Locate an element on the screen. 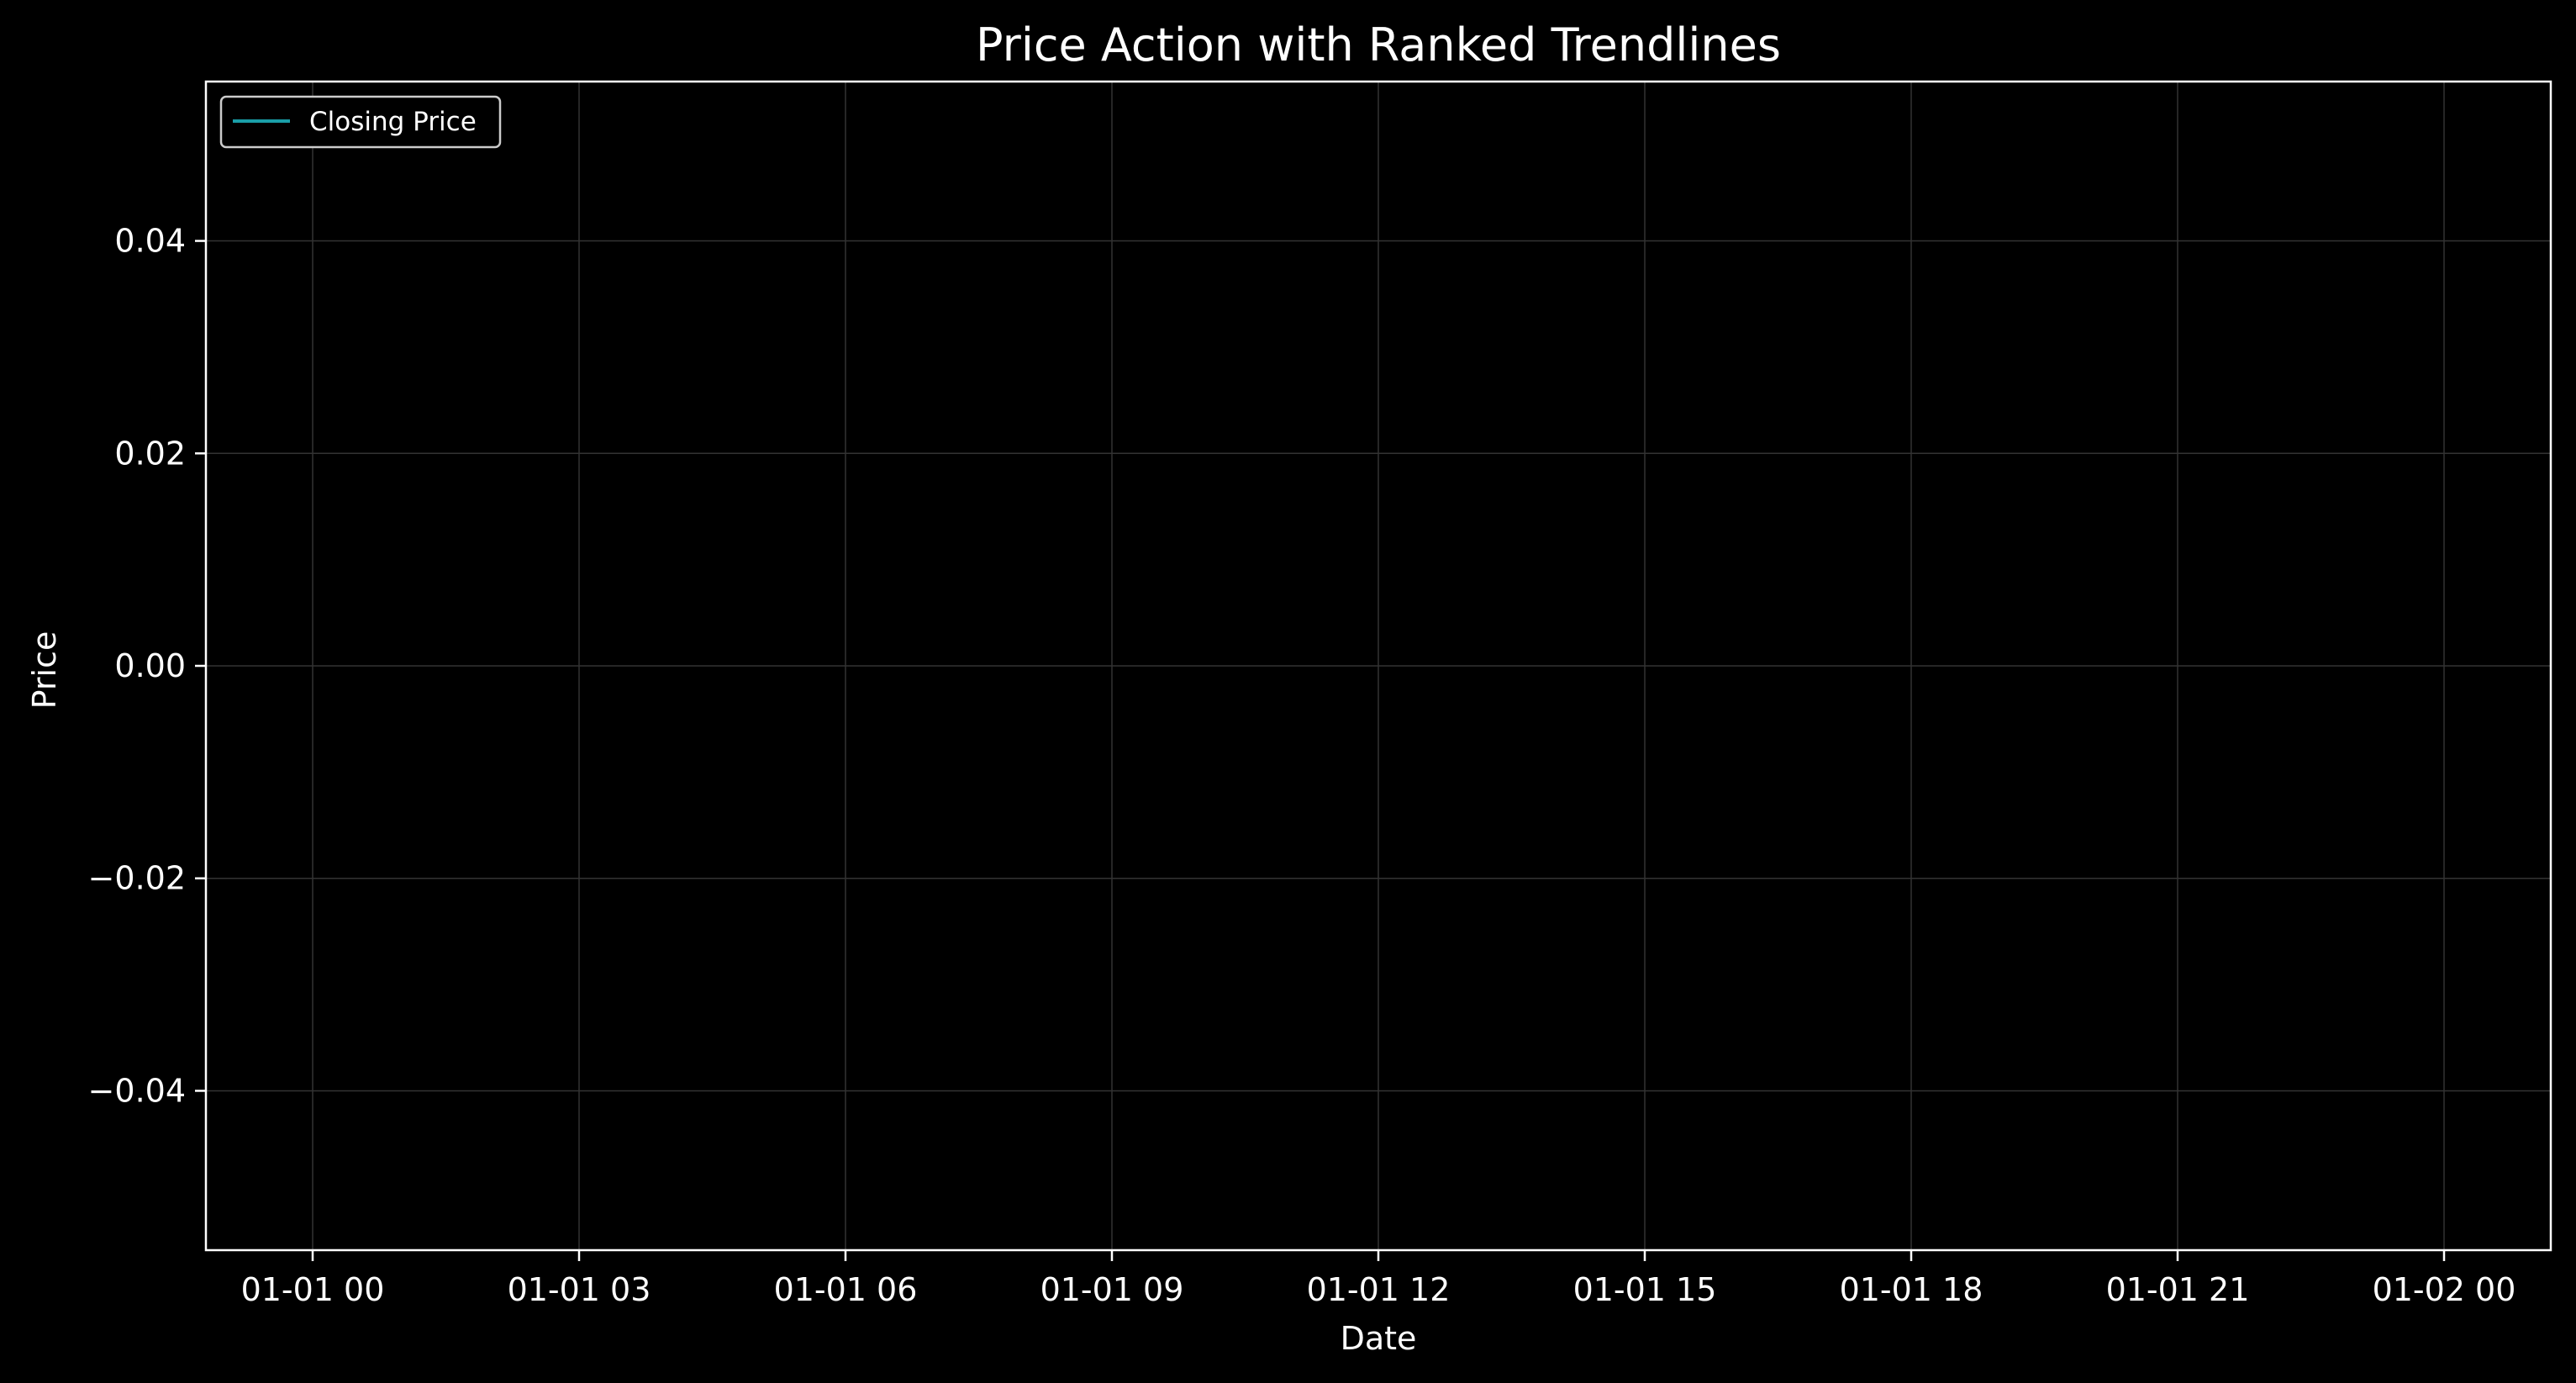  y-tick-label: 0.00 is located at coordinates (150, 665).